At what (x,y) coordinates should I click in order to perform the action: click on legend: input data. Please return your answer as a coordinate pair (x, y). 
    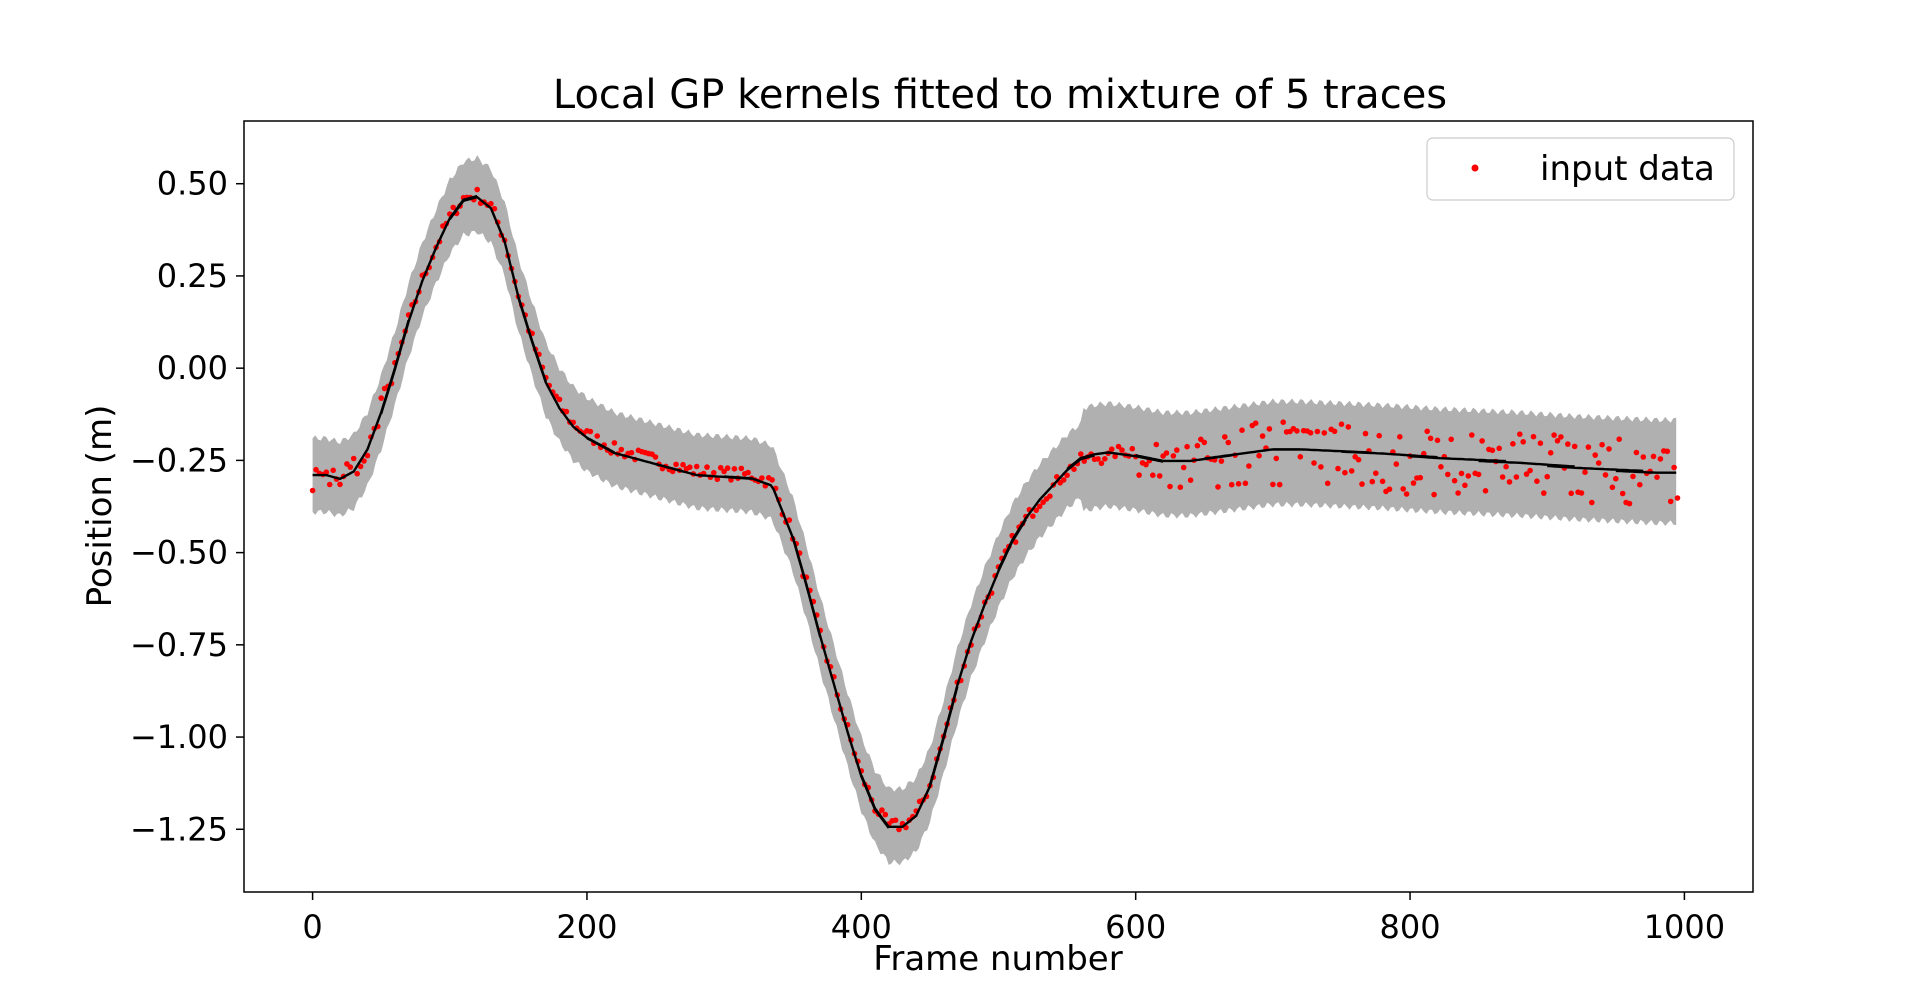
    Looking at the image, I should click on (1580, 169).